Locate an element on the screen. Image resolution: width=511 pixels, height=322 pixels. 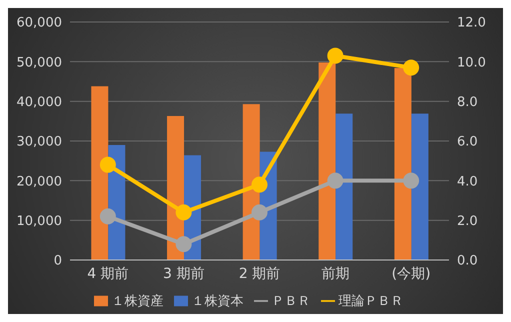
y-tick-label: 60,000 is located at coordinates (39, 23).